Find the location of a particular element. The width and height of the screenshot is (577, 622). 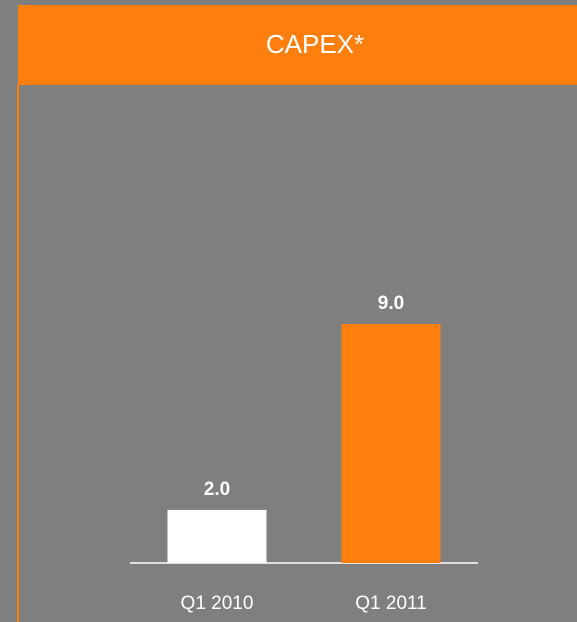

x-tick-label: Q1 2010 is located at coordinates (217, 603).